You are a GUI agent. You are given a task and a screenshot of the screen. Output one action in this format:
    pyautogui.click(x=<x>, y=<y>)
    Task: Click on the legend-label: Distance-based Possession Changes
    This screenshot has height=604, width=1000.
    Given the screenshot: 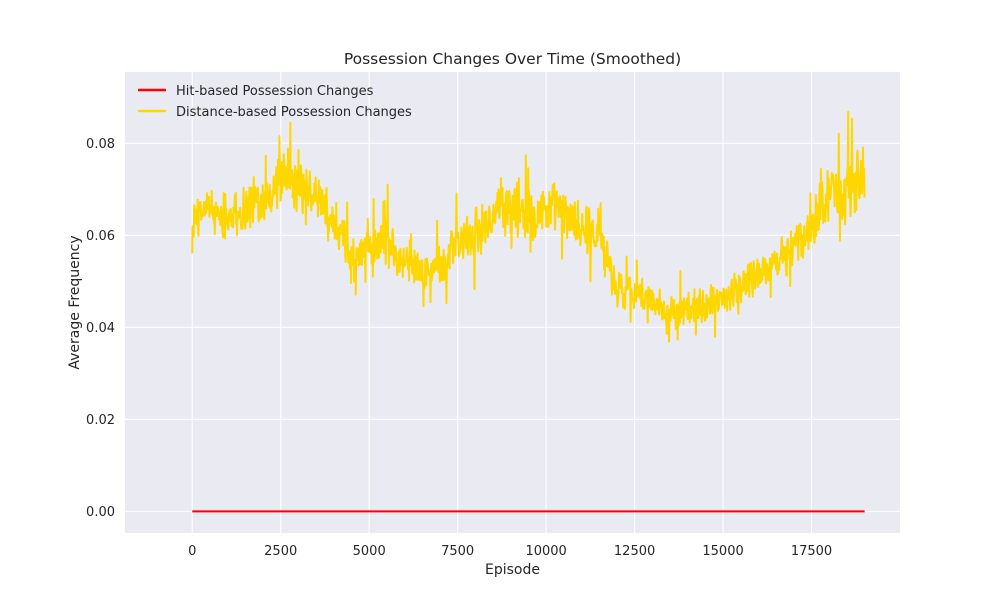 What is the action you would take?
    pyautogui.click(x=294, y=112)
    